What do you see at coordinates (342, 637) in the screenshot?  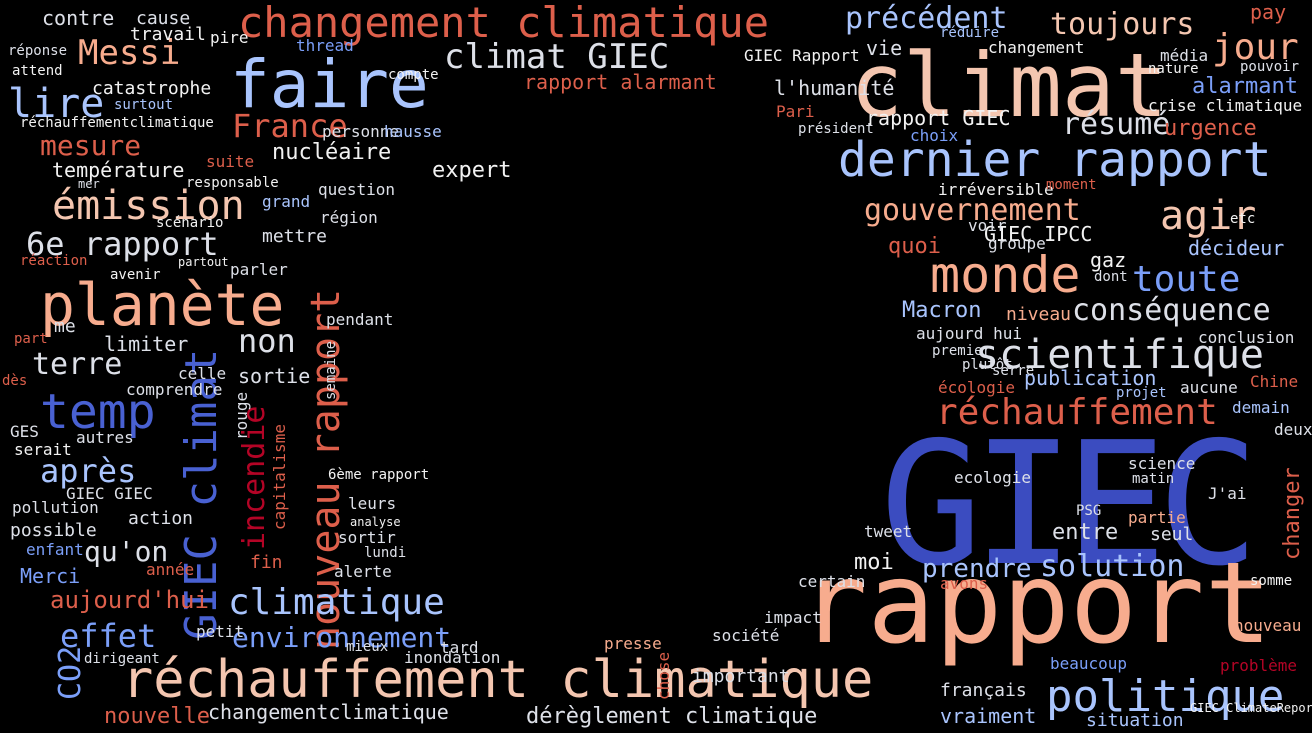 I see `word-environnement: environnement` at bounding box center [342, 637].